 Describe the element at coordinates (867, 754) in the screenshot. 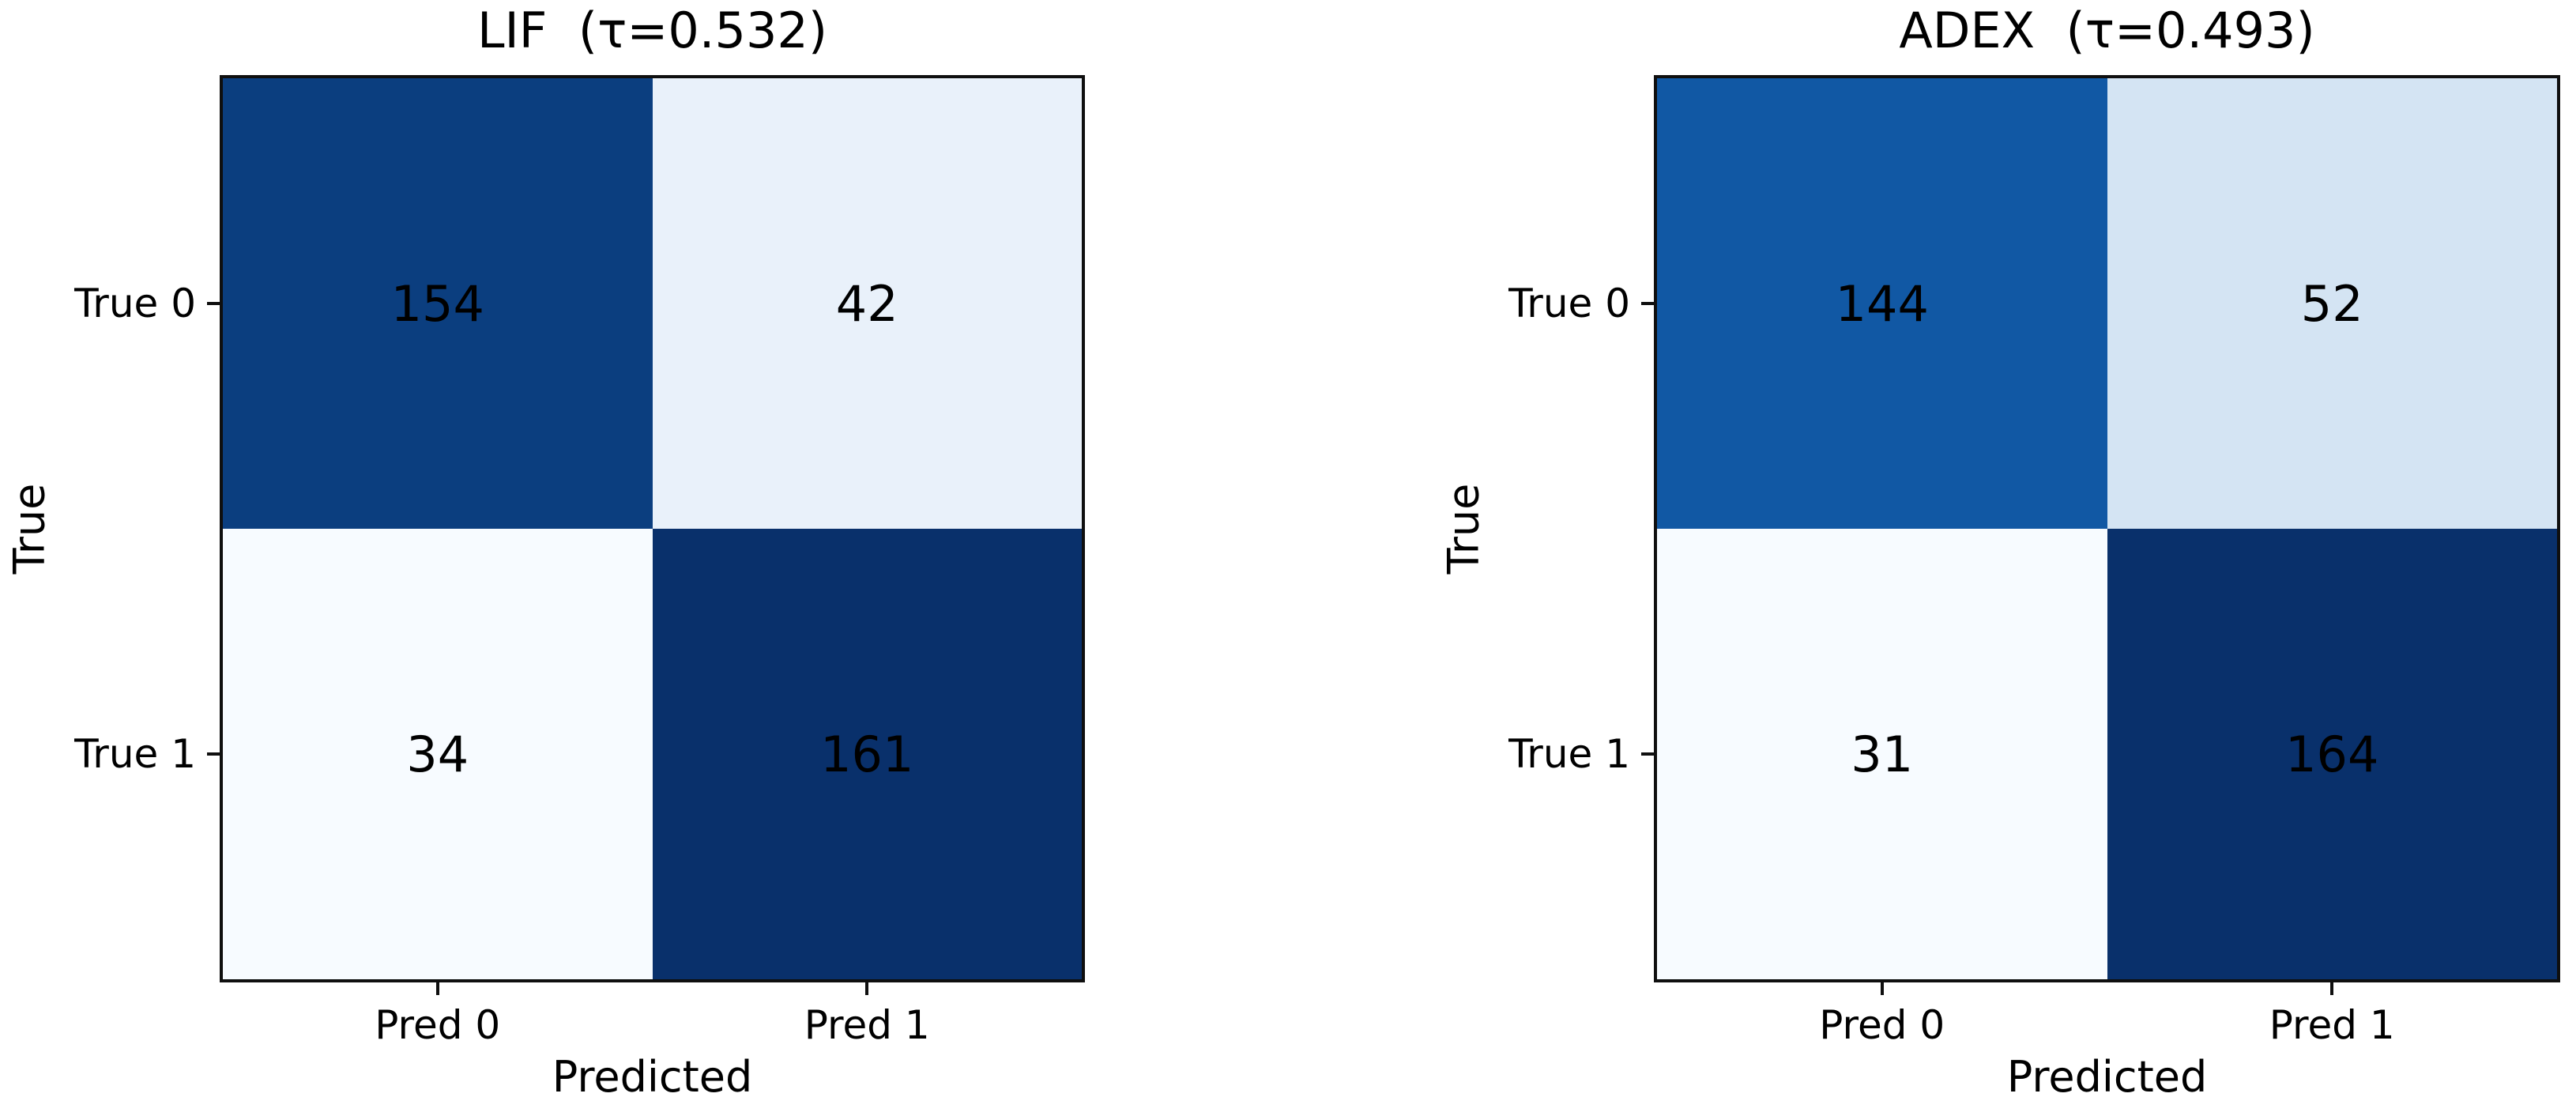

I see `cell-true1-pred1: 161` at that location.